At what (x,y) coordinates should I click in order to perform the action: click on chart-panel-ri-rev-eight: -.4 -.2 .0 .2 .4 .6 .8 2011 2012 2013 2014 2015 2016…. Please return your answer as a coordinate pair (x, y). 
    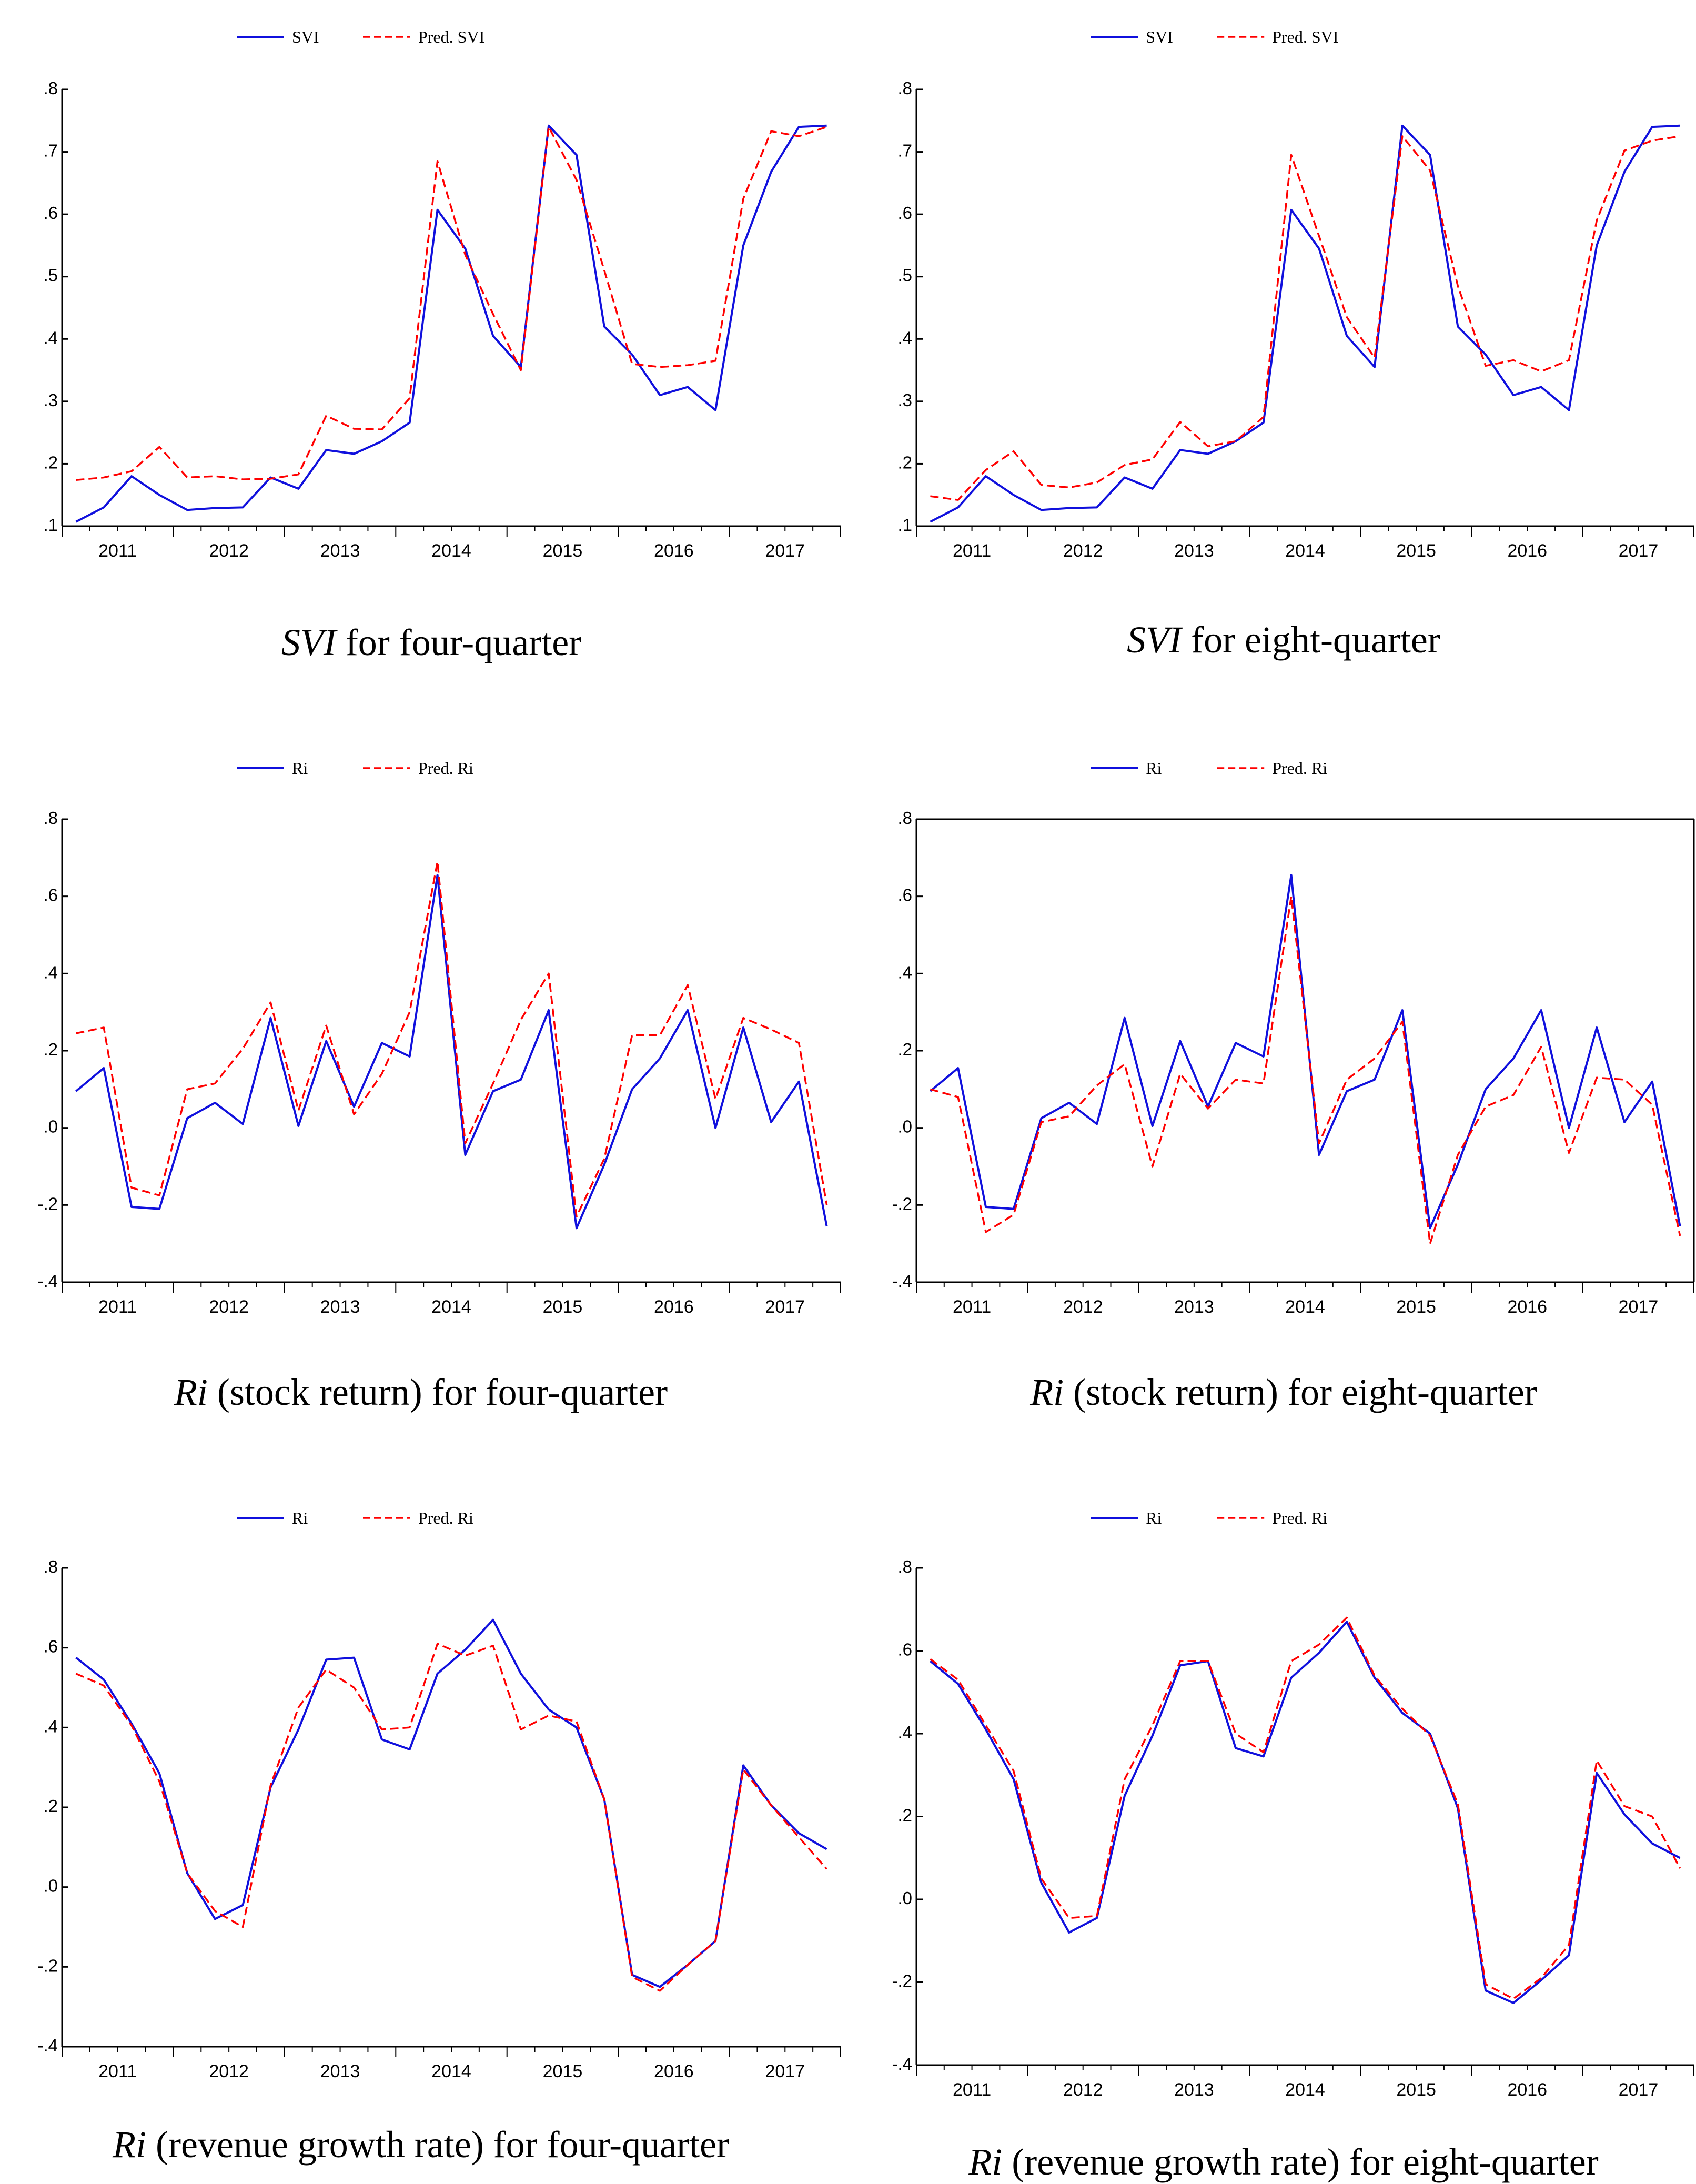
    Looking at the image, I should click on (1290, 1841).